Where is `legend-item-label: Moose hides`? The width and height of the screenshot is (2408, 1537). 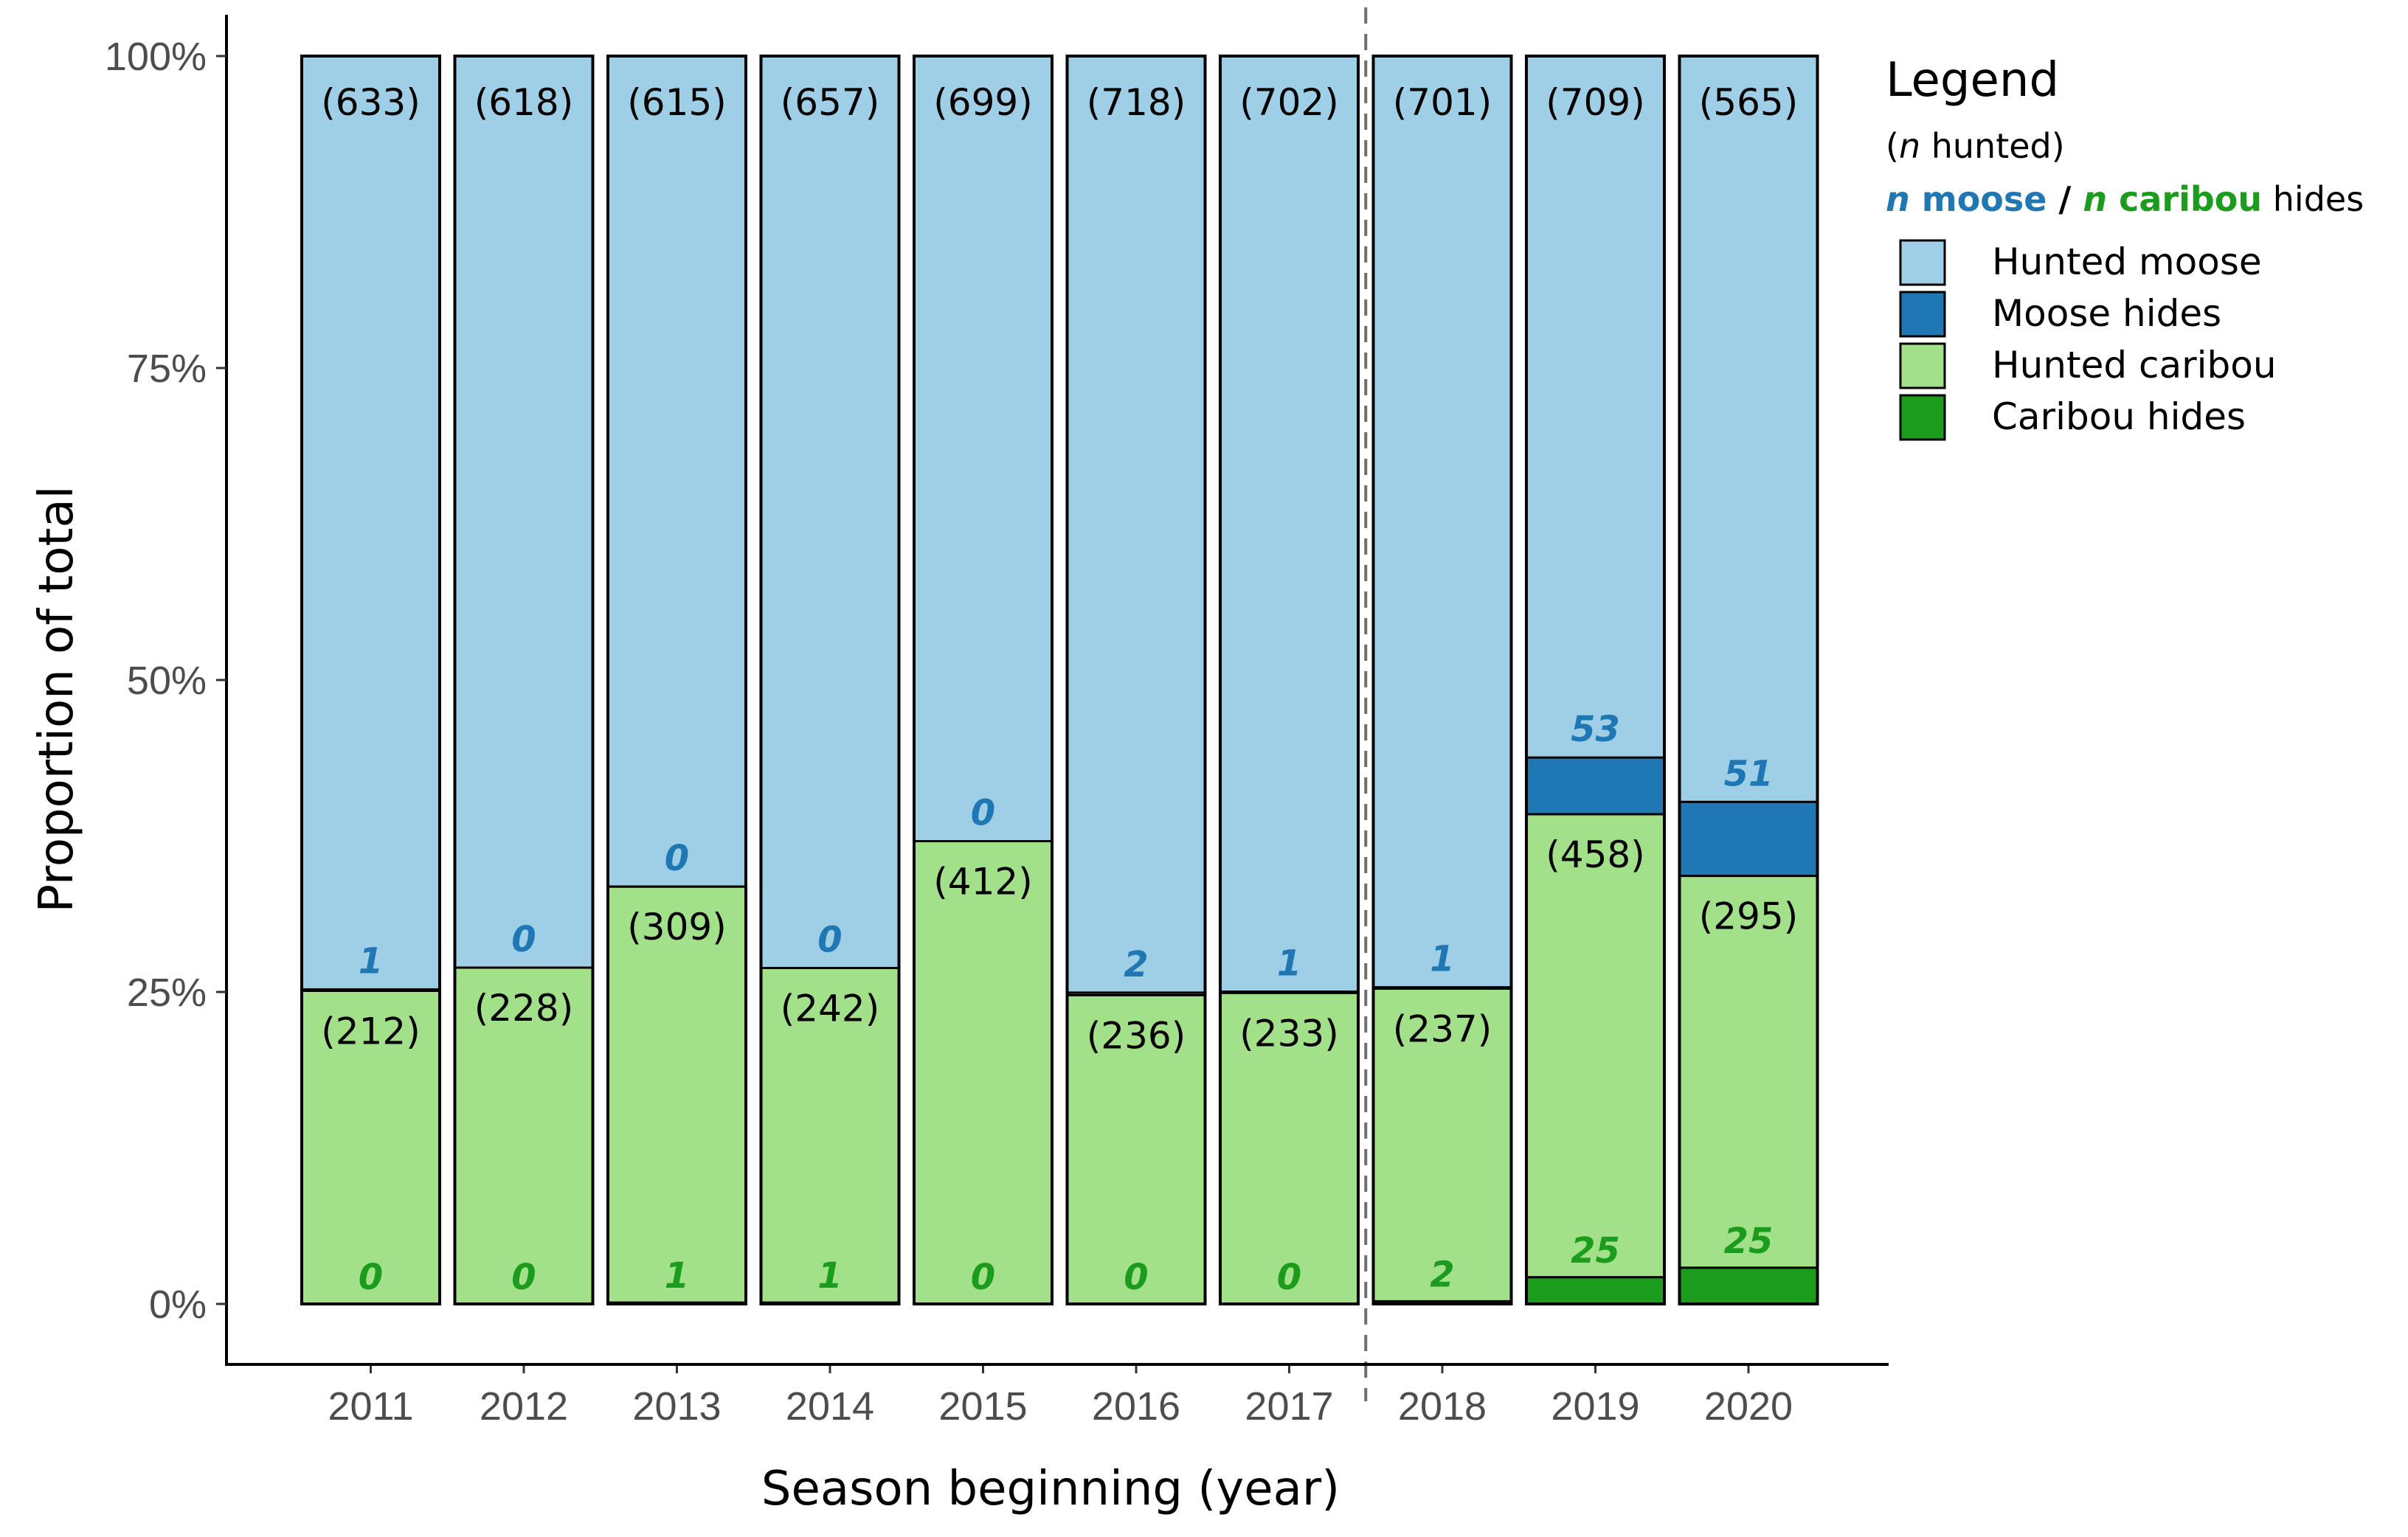
legend-item-label: Moose hides is located at coordinates (2107, 313).